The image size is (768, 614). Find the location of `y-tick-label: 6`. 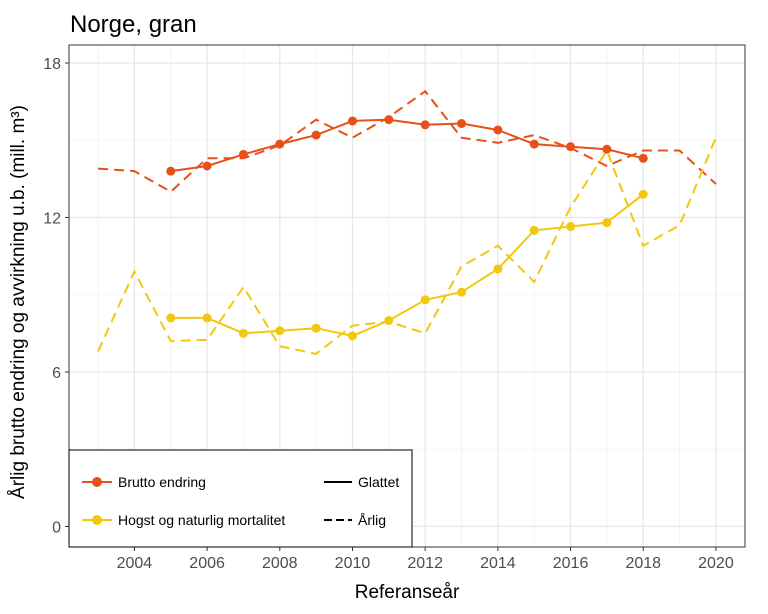

y-tick-label: 6 is located at coordinates (56, 373).